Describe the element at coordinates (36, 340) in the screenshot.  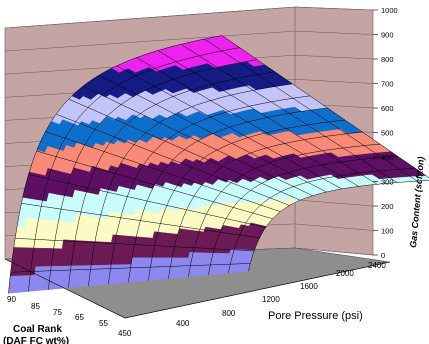
I see `y-axis-label-line2: (DAF FC wt%)` at that location.